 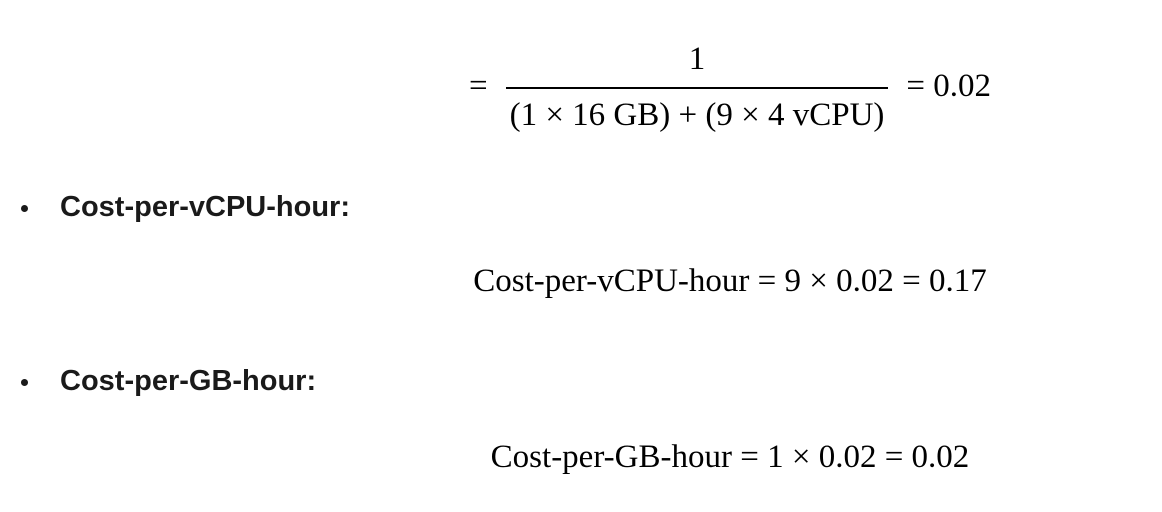 I want to click on list-item-label: Cost-per-vCPU-hour:, so click(x=205, y=207).